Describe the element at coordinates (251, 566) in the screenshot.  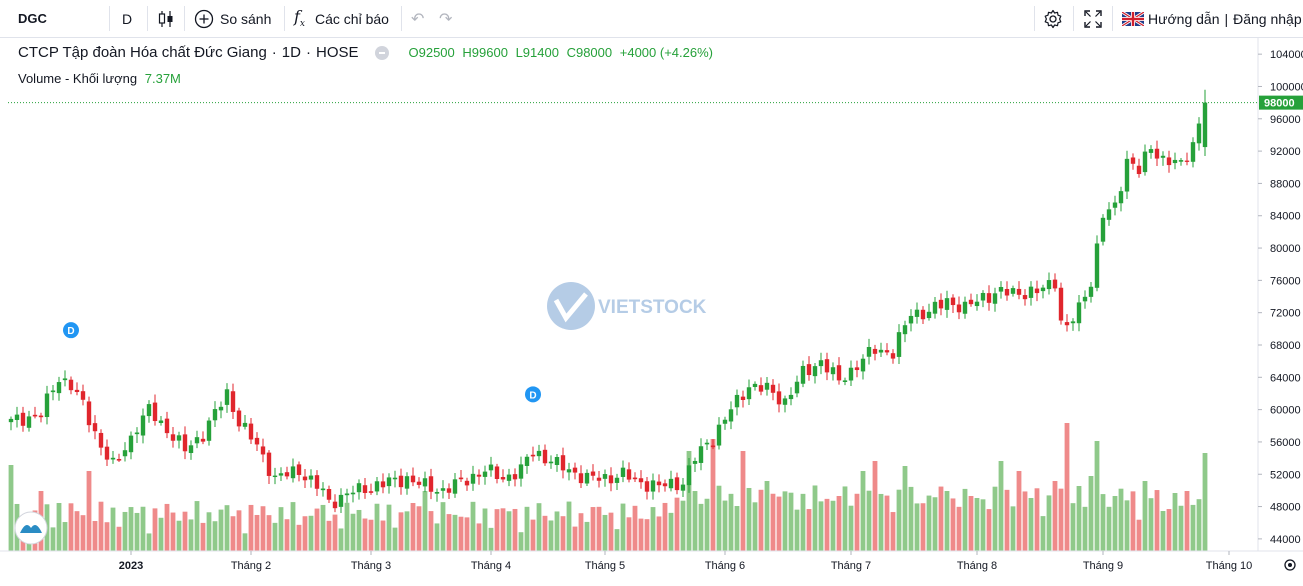
I see `x-tick-label: Tháng 2` at that location.